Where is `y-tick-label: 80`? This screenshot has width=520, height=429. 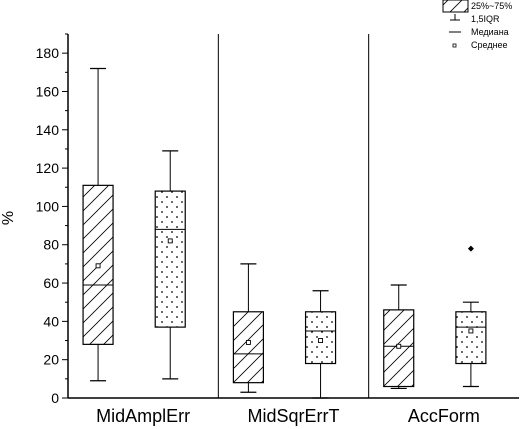 y-tick-label: 80 is located at coordinates (51, 245).